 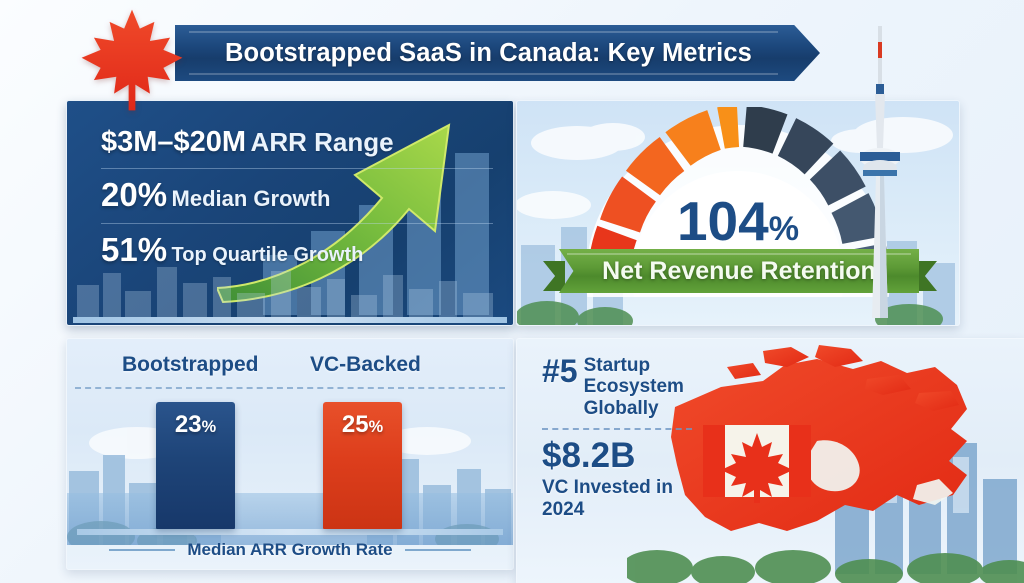 What do you see at coordinates (825, 566) in the screenshot?
I see `trees-decor` at bounding box center [825, 566].